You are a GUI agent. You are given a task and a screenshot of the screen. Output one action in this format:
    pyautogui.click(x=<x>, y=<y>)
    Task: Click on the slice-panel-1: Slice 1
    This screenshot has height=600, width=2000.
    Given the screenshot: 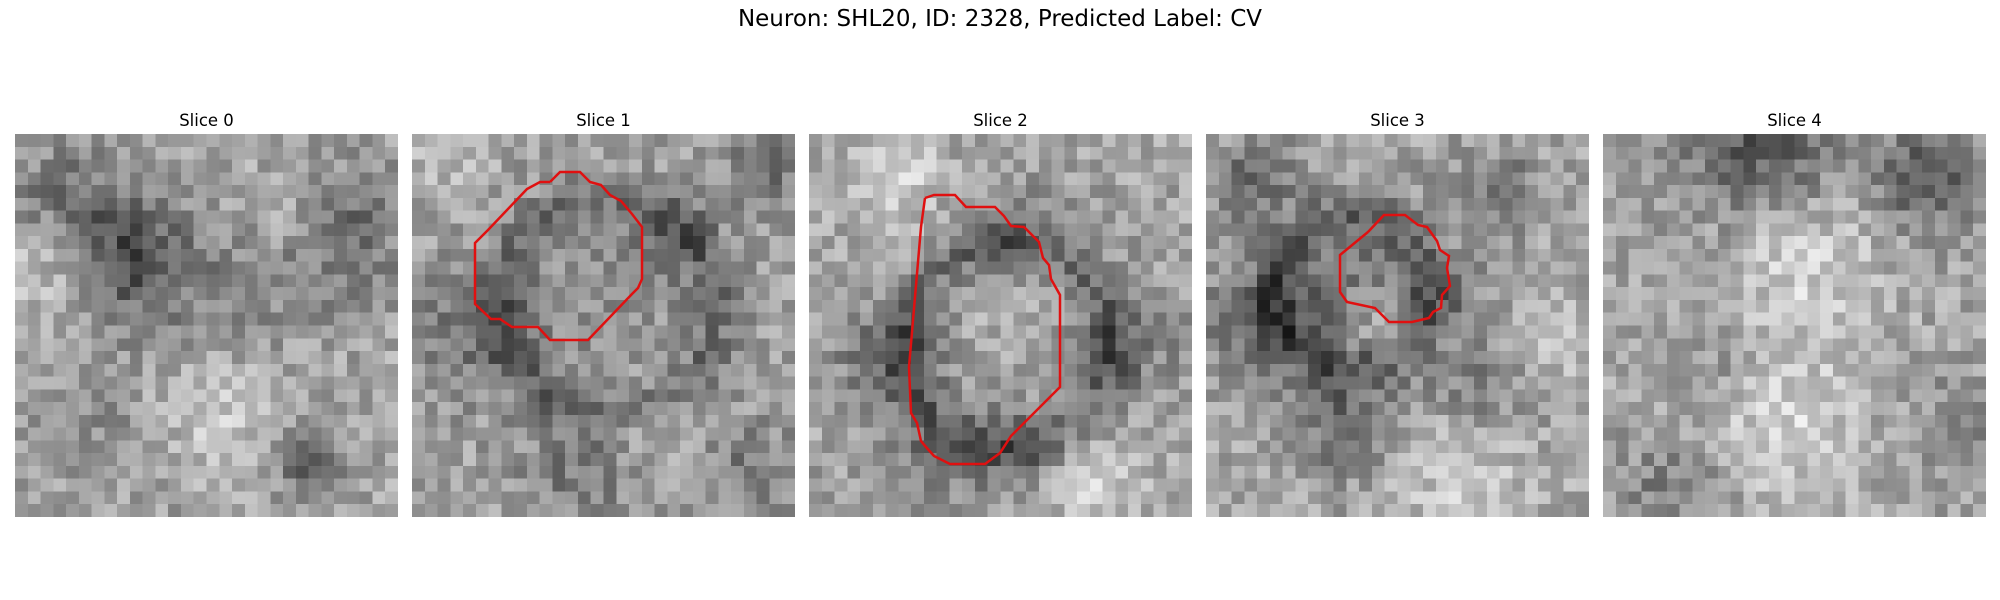 What is the action you would take?
    pyautogui.click(x=603, y=313)
    